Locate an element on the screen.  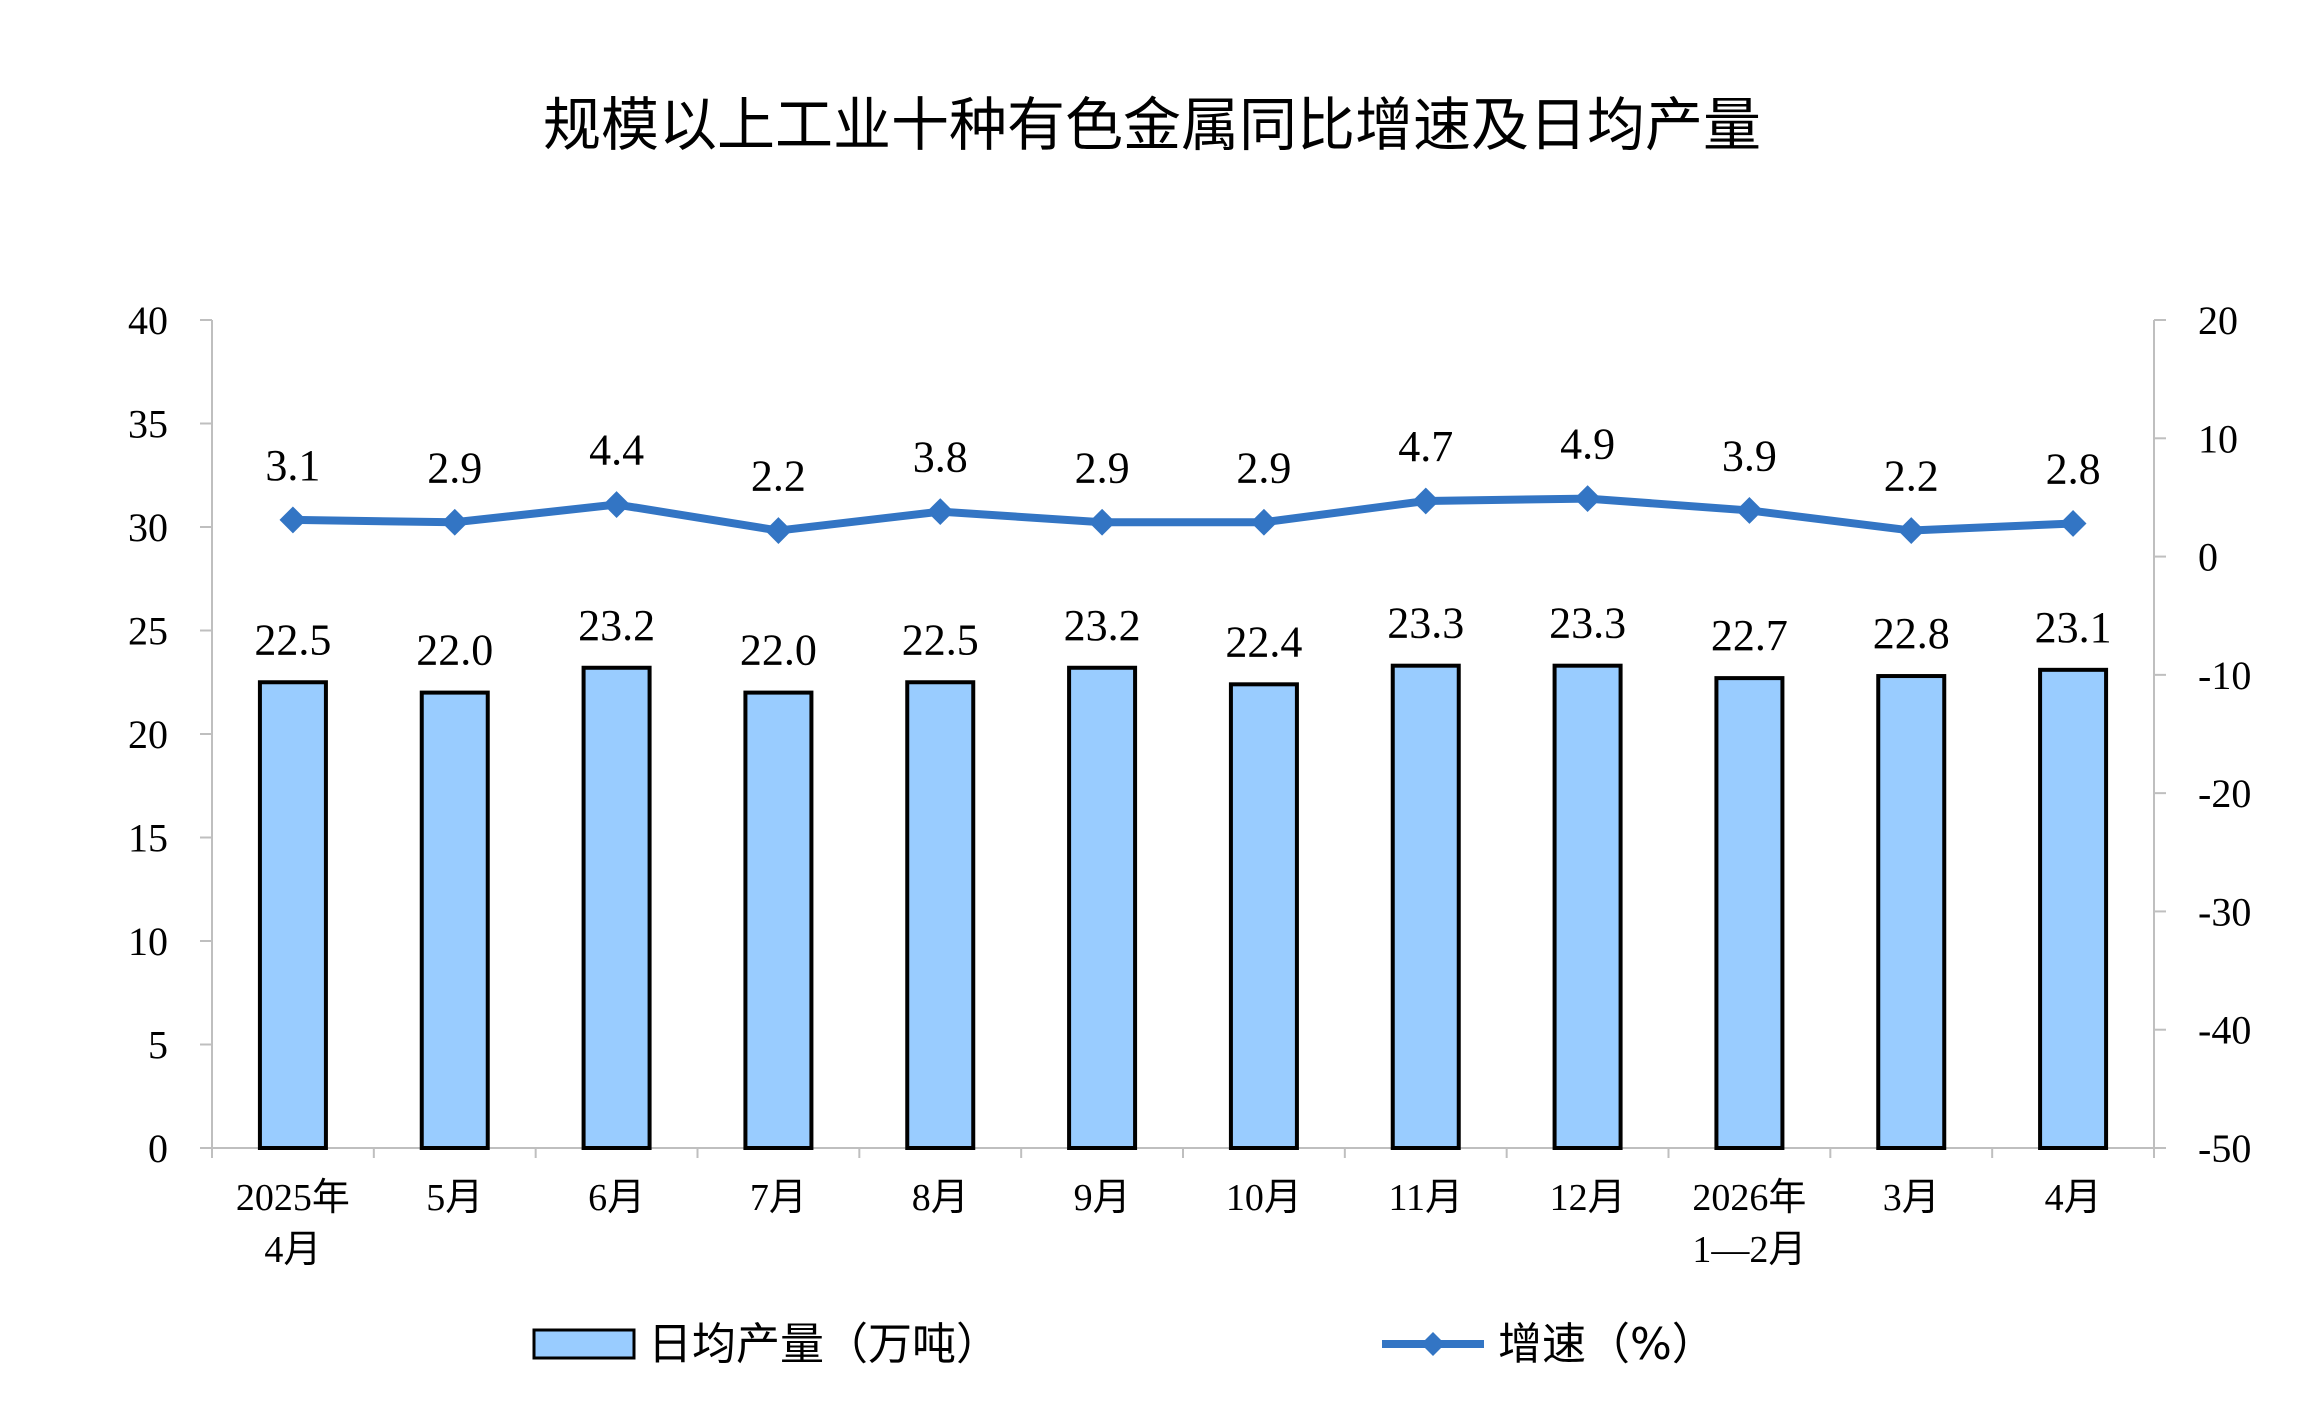
y-right-tick-label: -30 is located at coordinates (2224, 911).